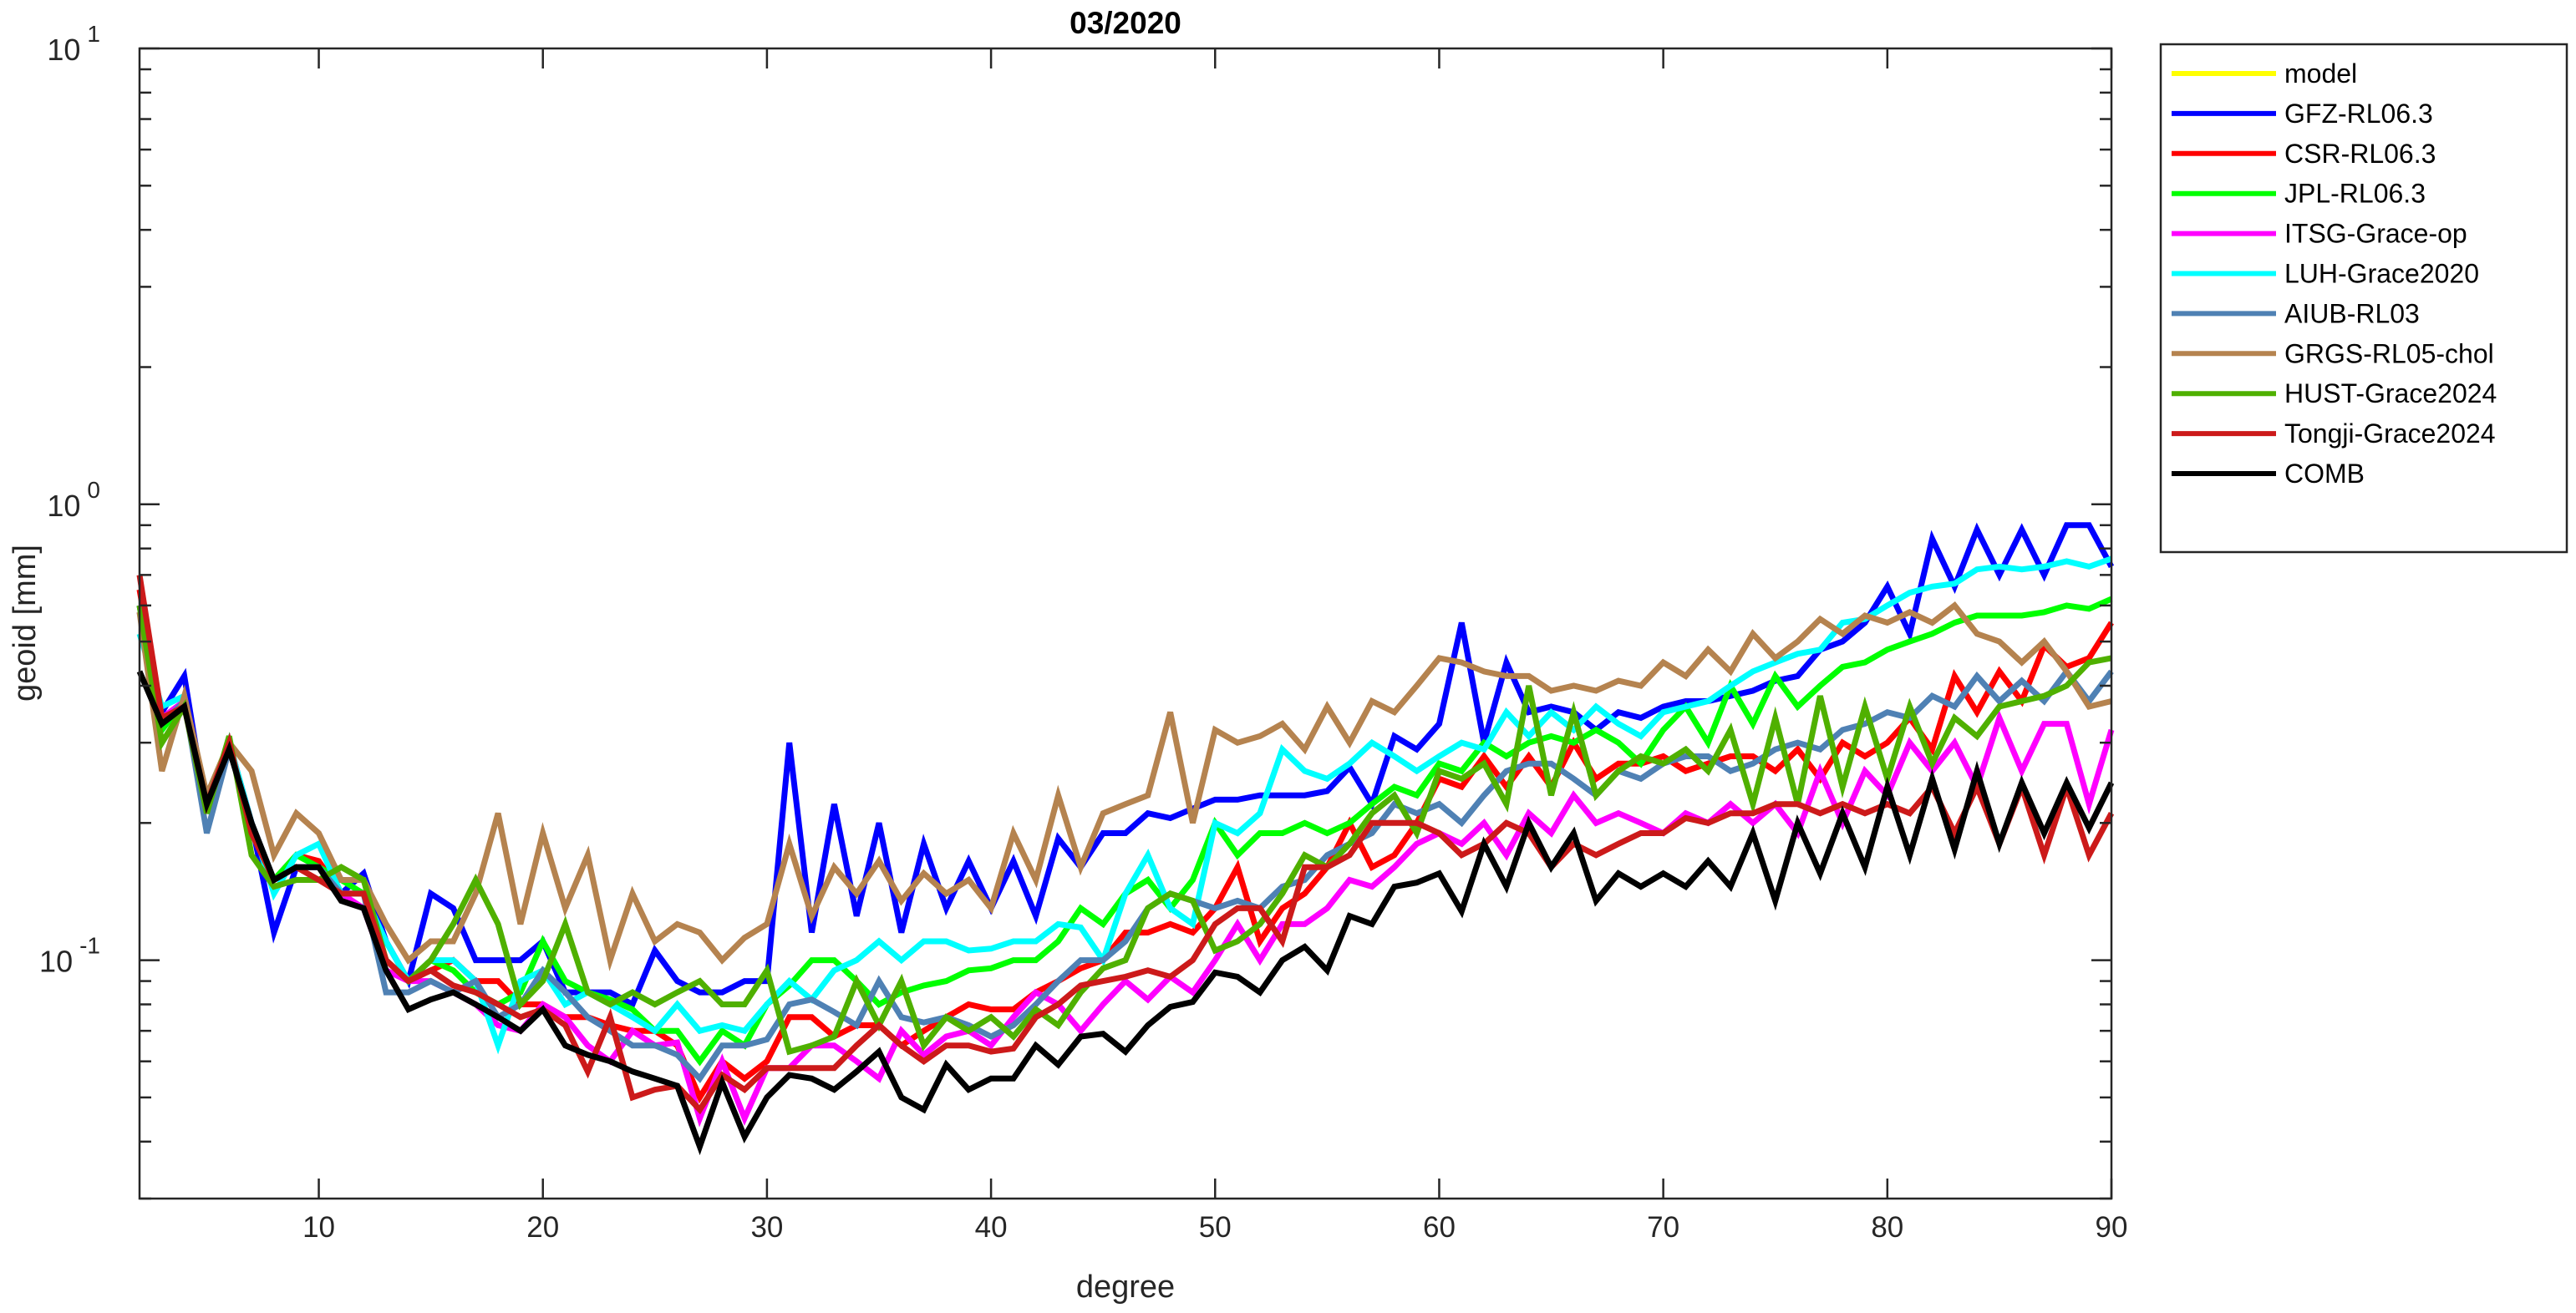 Image resolution: width=2576 pixels, height=1313 pixels. What do you see at coordinates (2112, 1227) in the screenshot?
I see `x-tick-label: 90` at bounding box center [2112, 1227].